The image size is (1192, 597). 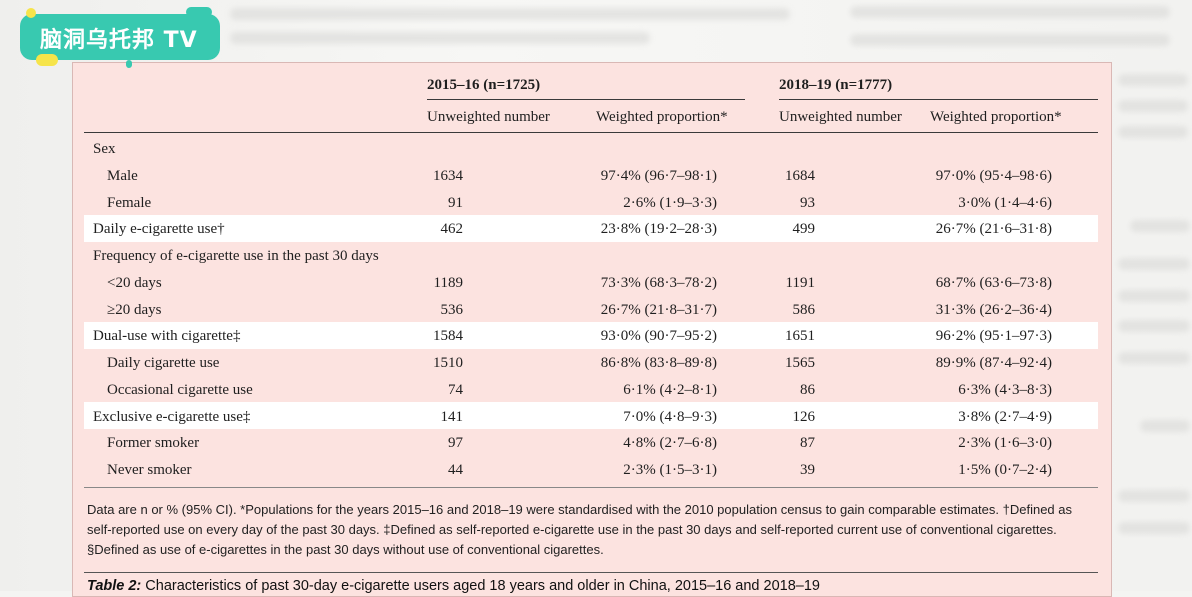 What do you see at coordinates (448, 283) in the screenshot?
I see `cell-unweighted-2015: 1189` at bounding box center [448, 283].